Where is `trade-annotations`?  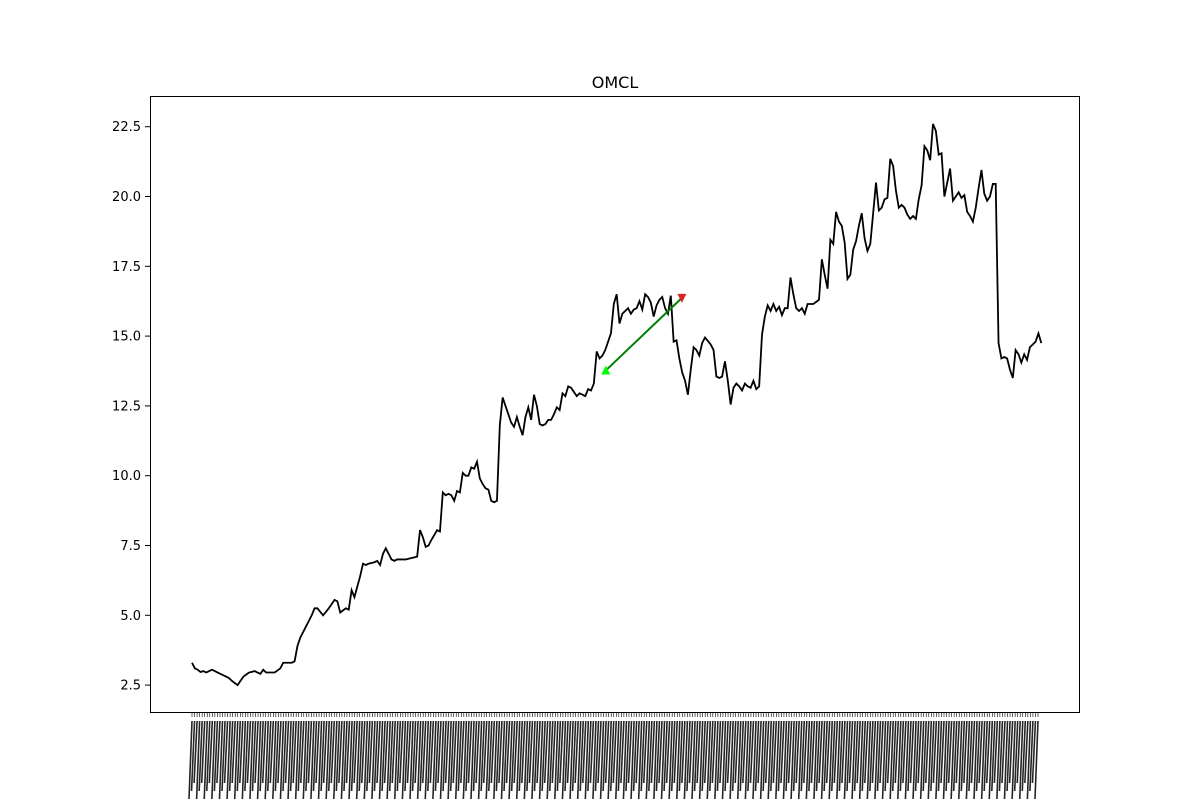 trade-annotations is located at coordinates (644, 334).